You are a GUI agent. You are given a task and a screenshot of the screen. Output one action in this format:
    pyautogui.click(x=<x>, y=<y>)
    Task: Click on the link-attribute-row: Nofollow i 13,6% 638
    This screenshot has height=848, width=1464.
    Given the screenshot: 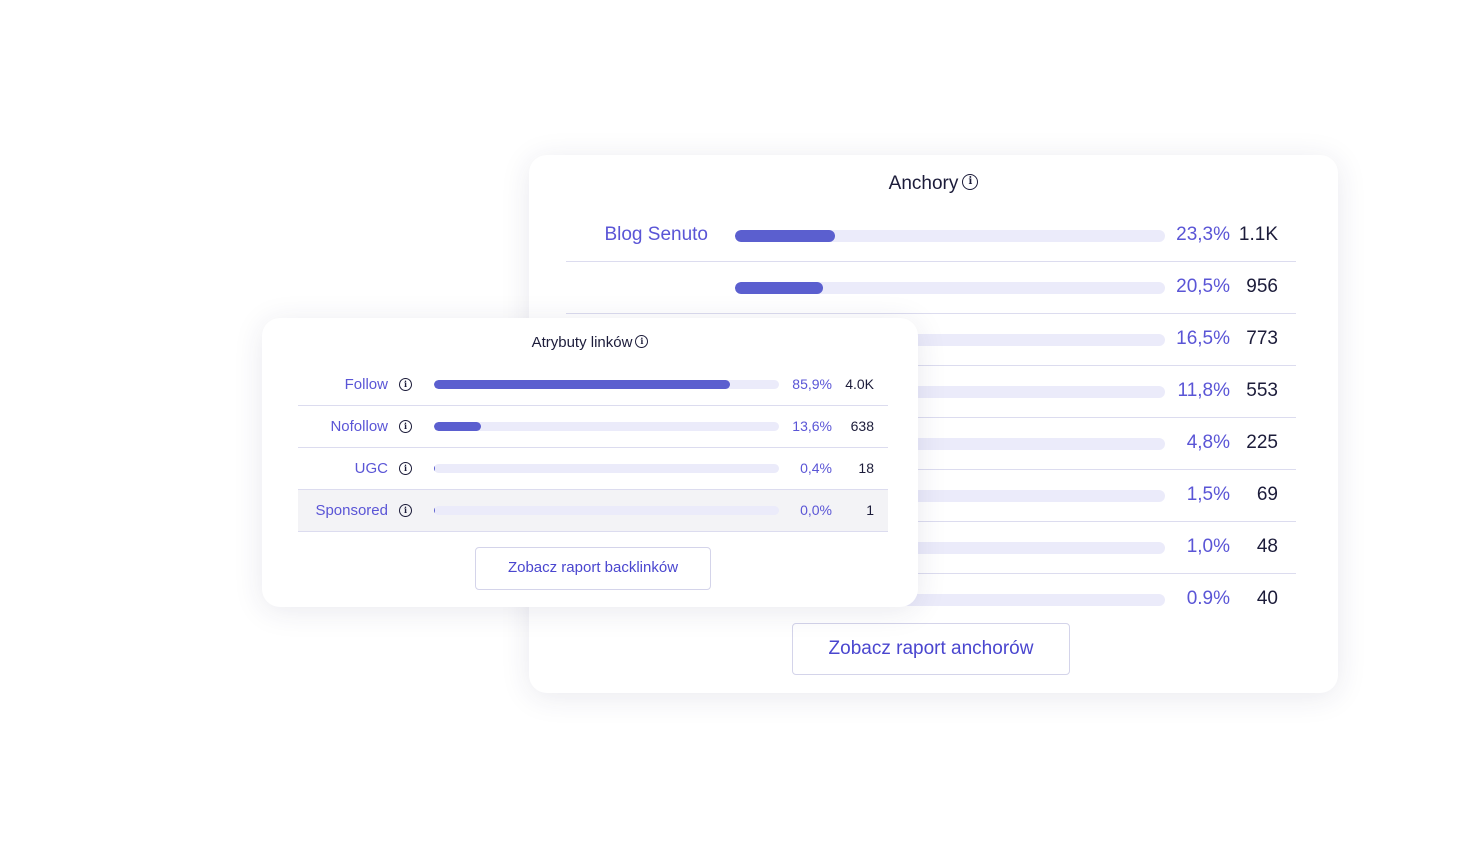 What is the action you would take?
    pyautogui.click(x=593, y=427)
    